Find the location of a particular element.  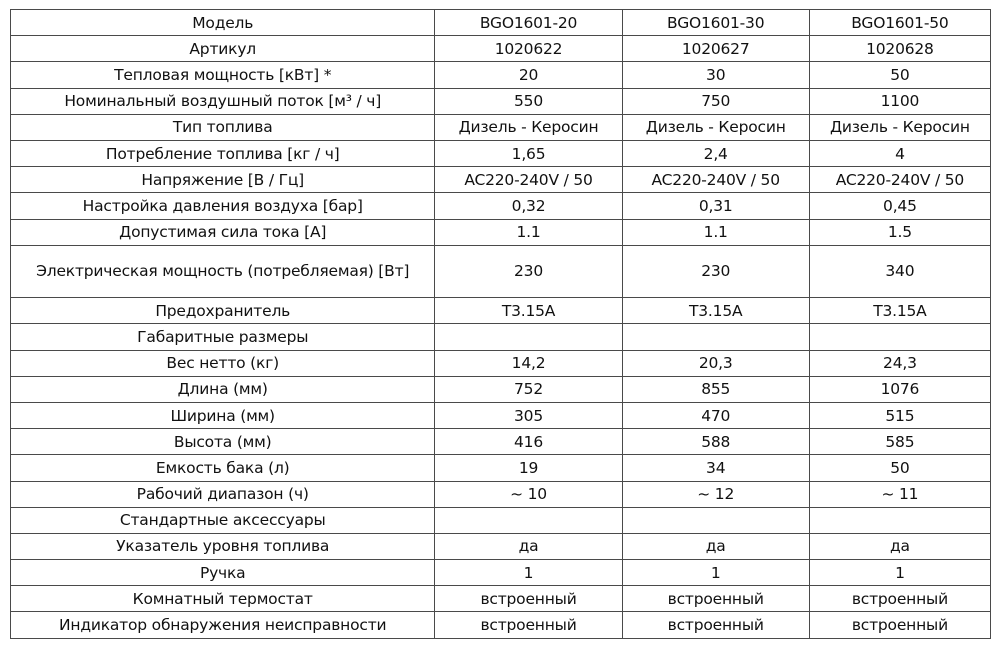

param-label: Допустимая сила тока [A] is located at coordinates (222, 232).